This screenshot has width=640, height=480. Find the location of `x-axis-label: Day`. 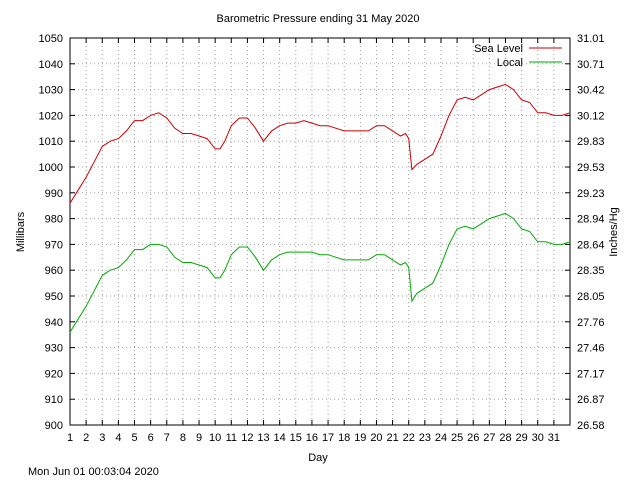

x-axis-label: Day is located at coordinates (318, 458).